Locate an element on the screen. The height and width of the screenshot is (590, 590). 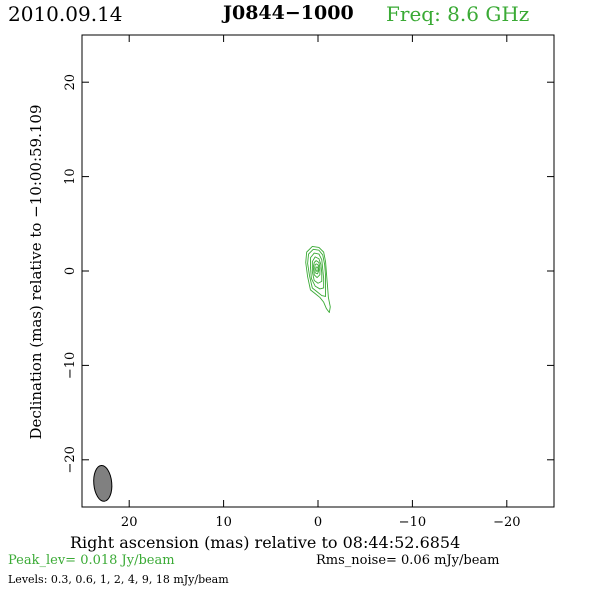
beam-ellipse is located at coordinates (103, 483).